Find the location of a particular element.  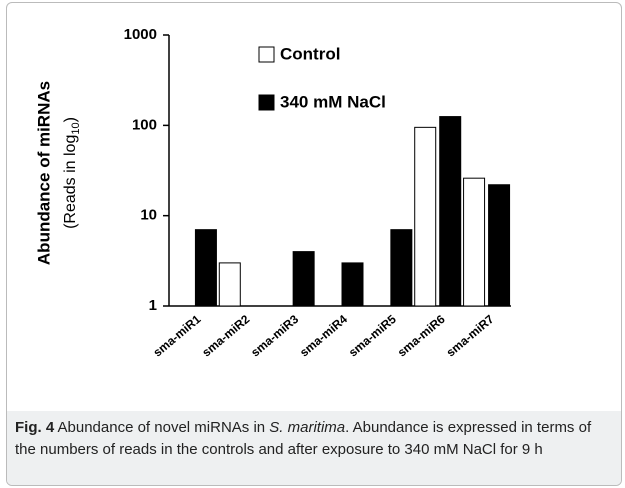

y-tick-label: 1 is located at coordinates (153, 305).